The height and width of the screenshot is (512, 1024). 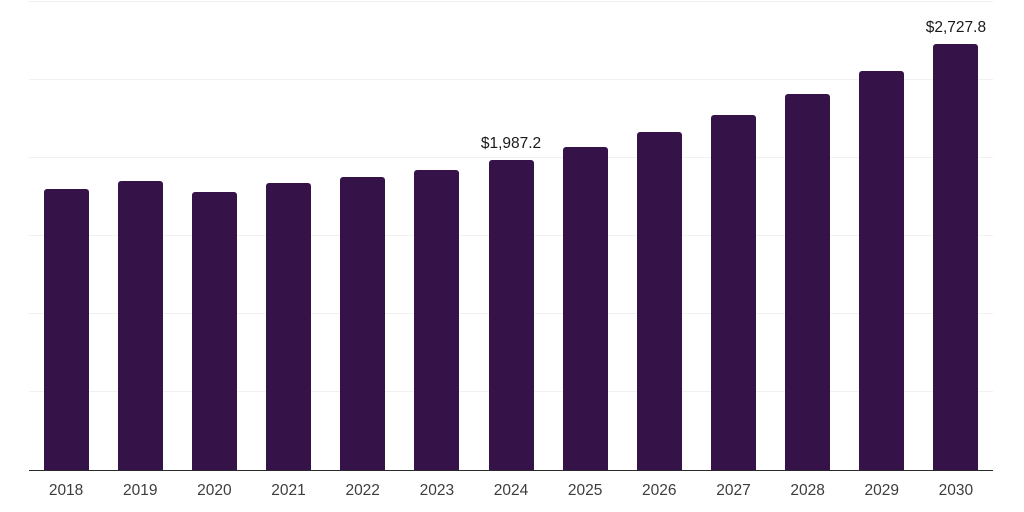 I want to click on bar-2018, so click(x=66, y=329).